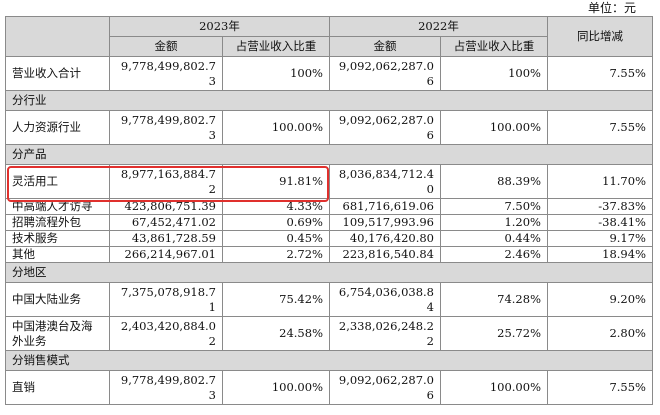 This screenshot has height=415, width=660. Describe the element at coordinates (385, 254) in the screenshot. I see `amount-2022: 223,816,540.84` at that location.